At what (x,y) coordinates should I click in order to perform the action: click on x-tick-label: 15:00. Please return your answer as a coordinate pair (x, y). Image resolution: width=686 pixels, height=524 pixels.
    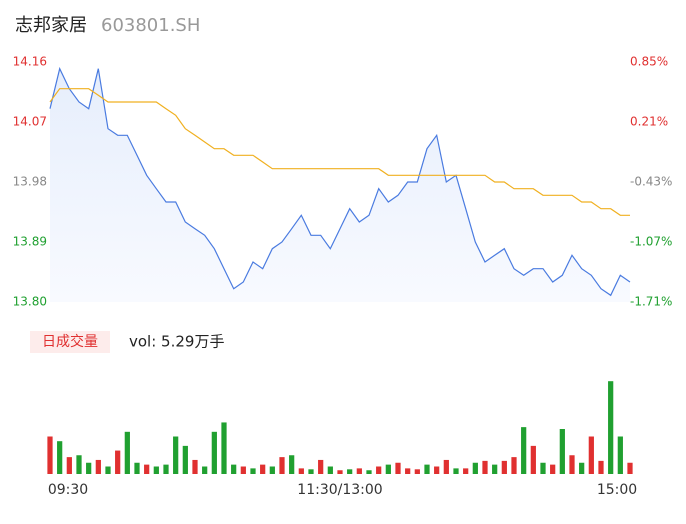
    Looking at the image, I should click on (617, 490).